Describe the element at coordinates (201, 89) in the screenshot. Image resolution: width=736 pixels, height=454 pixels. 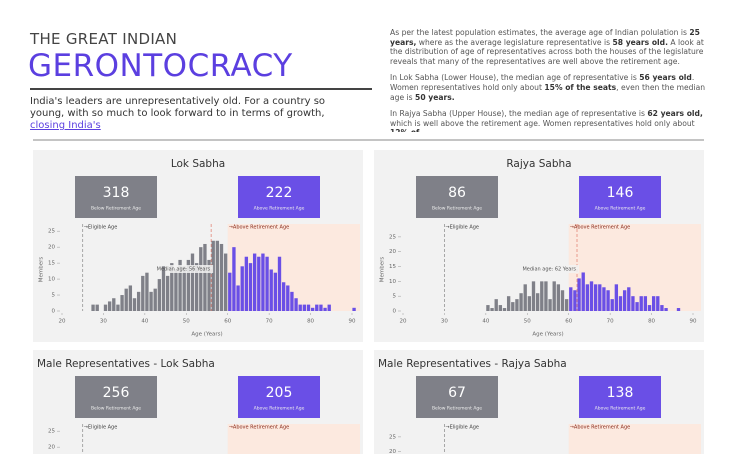
I see `title-rule` at that location.